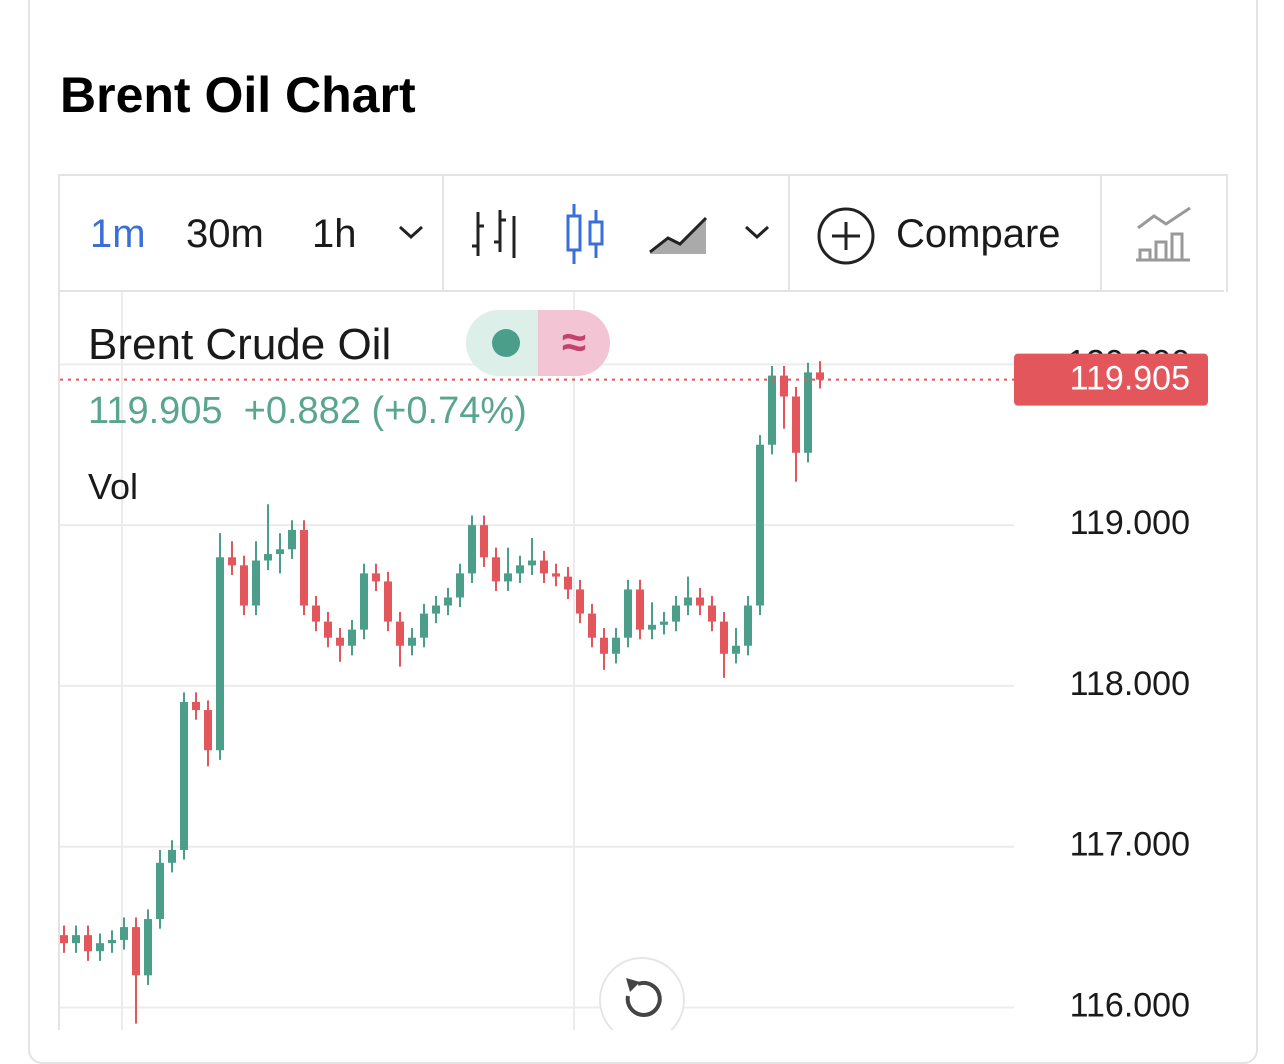 The width and height of the screenshot is (1284, 1064). Describe the element at coordinates (643, 233) in the screenshot. I see `toolbar: 1m 30m 1h Compare` at that location.